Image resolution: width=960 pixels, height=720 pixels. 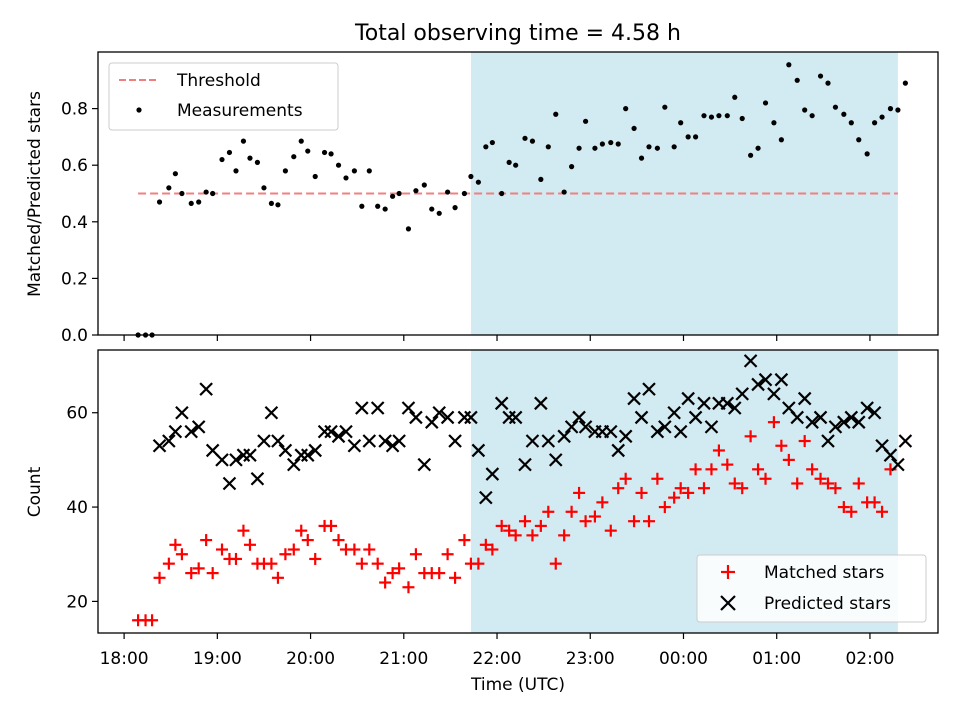 I want to click on top-y-tick-label: 0.0, so click(x=74, y=336).